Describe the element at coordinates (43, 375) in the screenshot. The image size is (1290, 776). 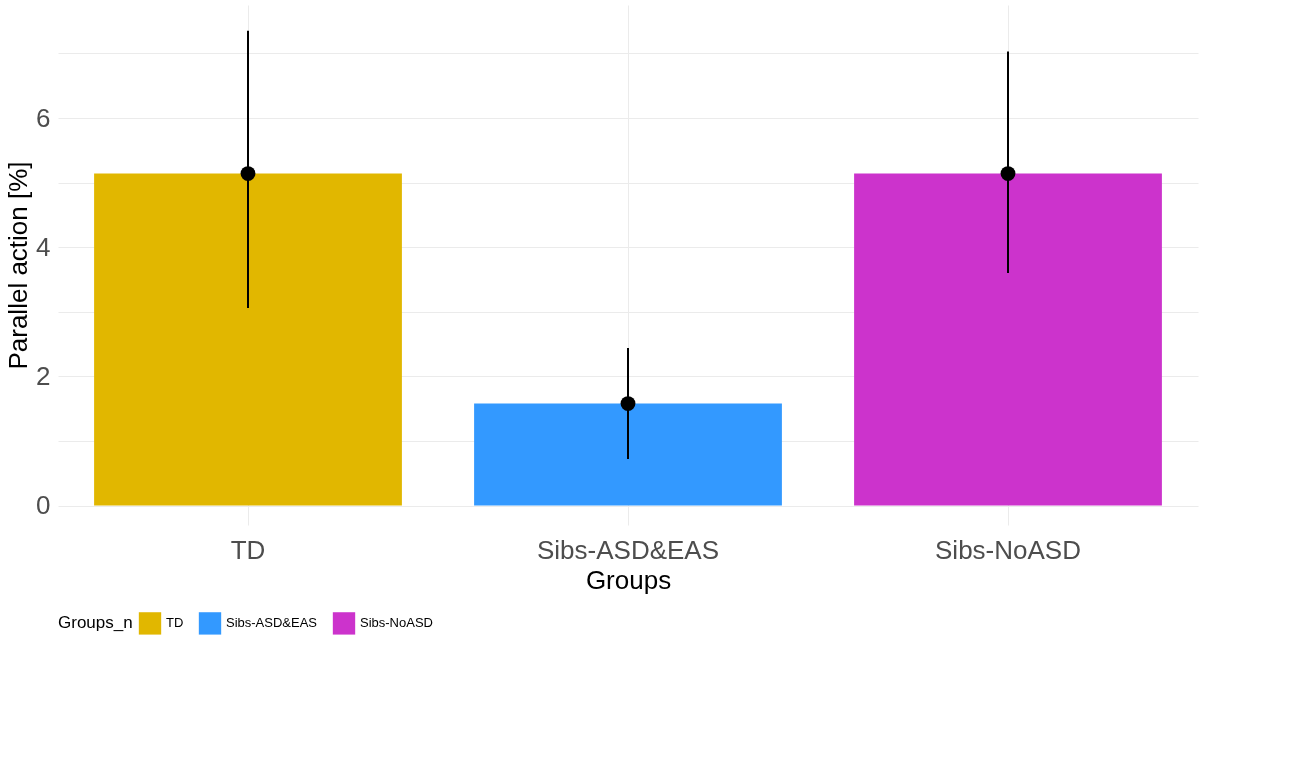
I see `y-tick-label: 2` at that location.